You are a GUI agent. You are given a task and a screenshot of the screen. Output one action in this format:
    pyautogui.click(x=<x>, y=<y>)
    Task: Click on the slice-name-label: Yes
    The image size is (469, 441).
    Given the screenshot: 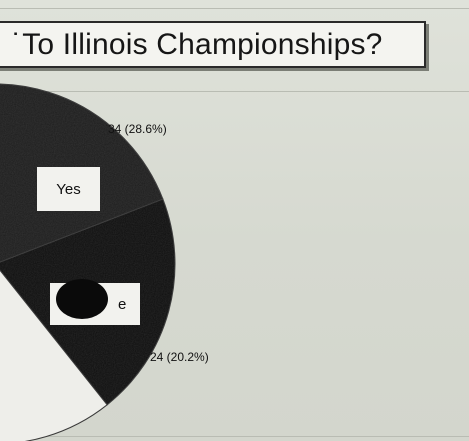 What is the action you would take?
    pyautogui.click(x=68, y=189)
    